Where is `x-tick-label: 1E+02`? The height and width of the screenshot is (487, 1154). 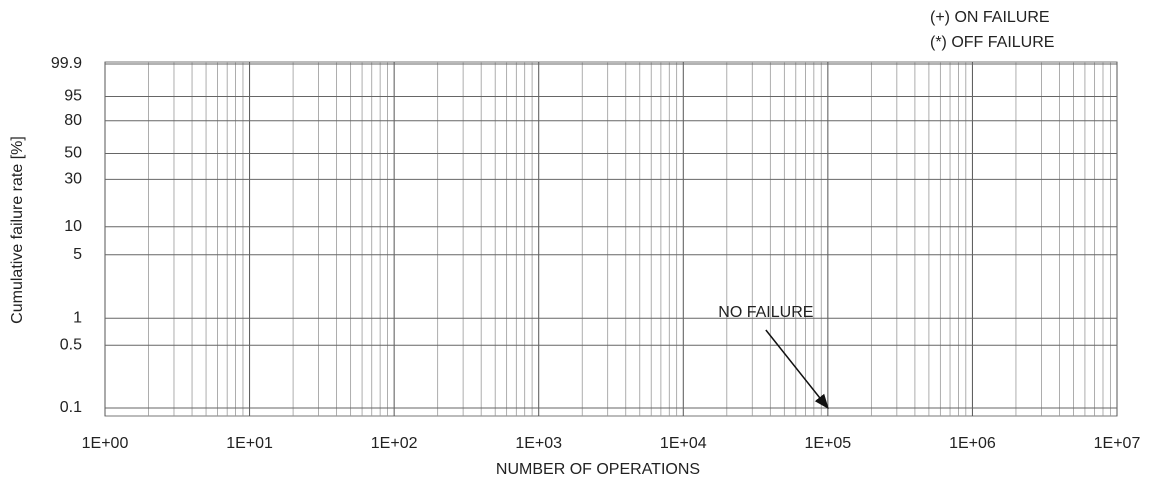
x-tick-label: 1E+02 is located at coordinates (394, 443).